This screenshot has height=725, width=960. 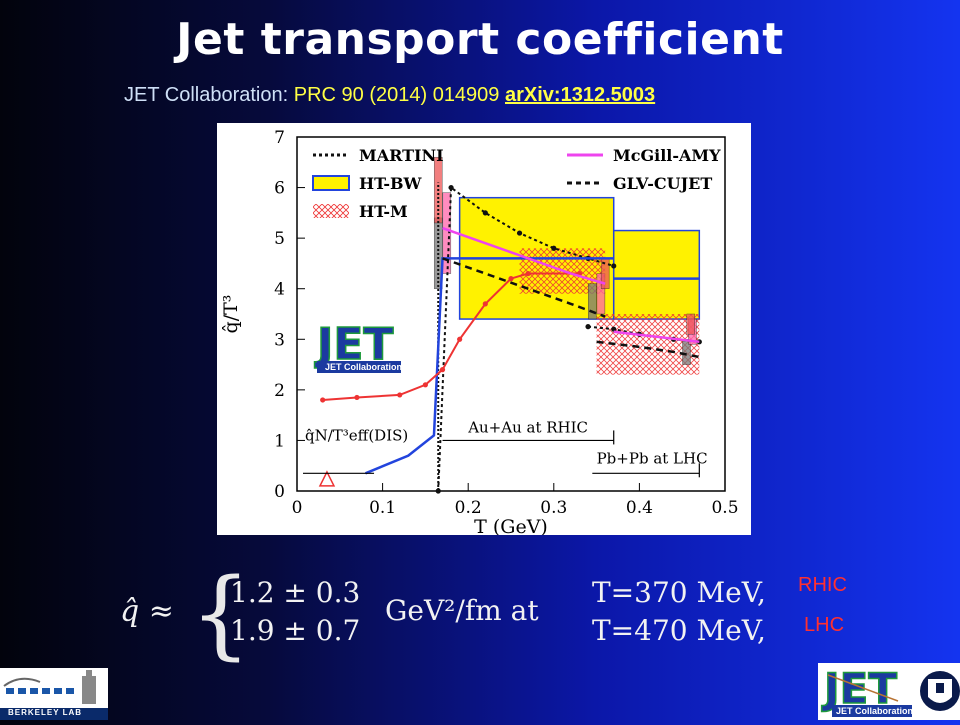 What do you see at coordinates (363, 367) in the screenshot?
I see `inset-logo-label: JET Collaboration` at bounding box center [363, 367].